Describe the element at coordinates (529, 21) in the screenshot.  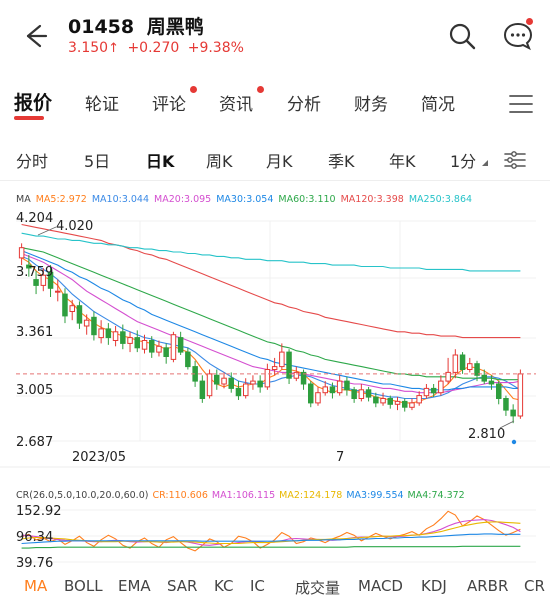
I see `notification-dot` at that location.